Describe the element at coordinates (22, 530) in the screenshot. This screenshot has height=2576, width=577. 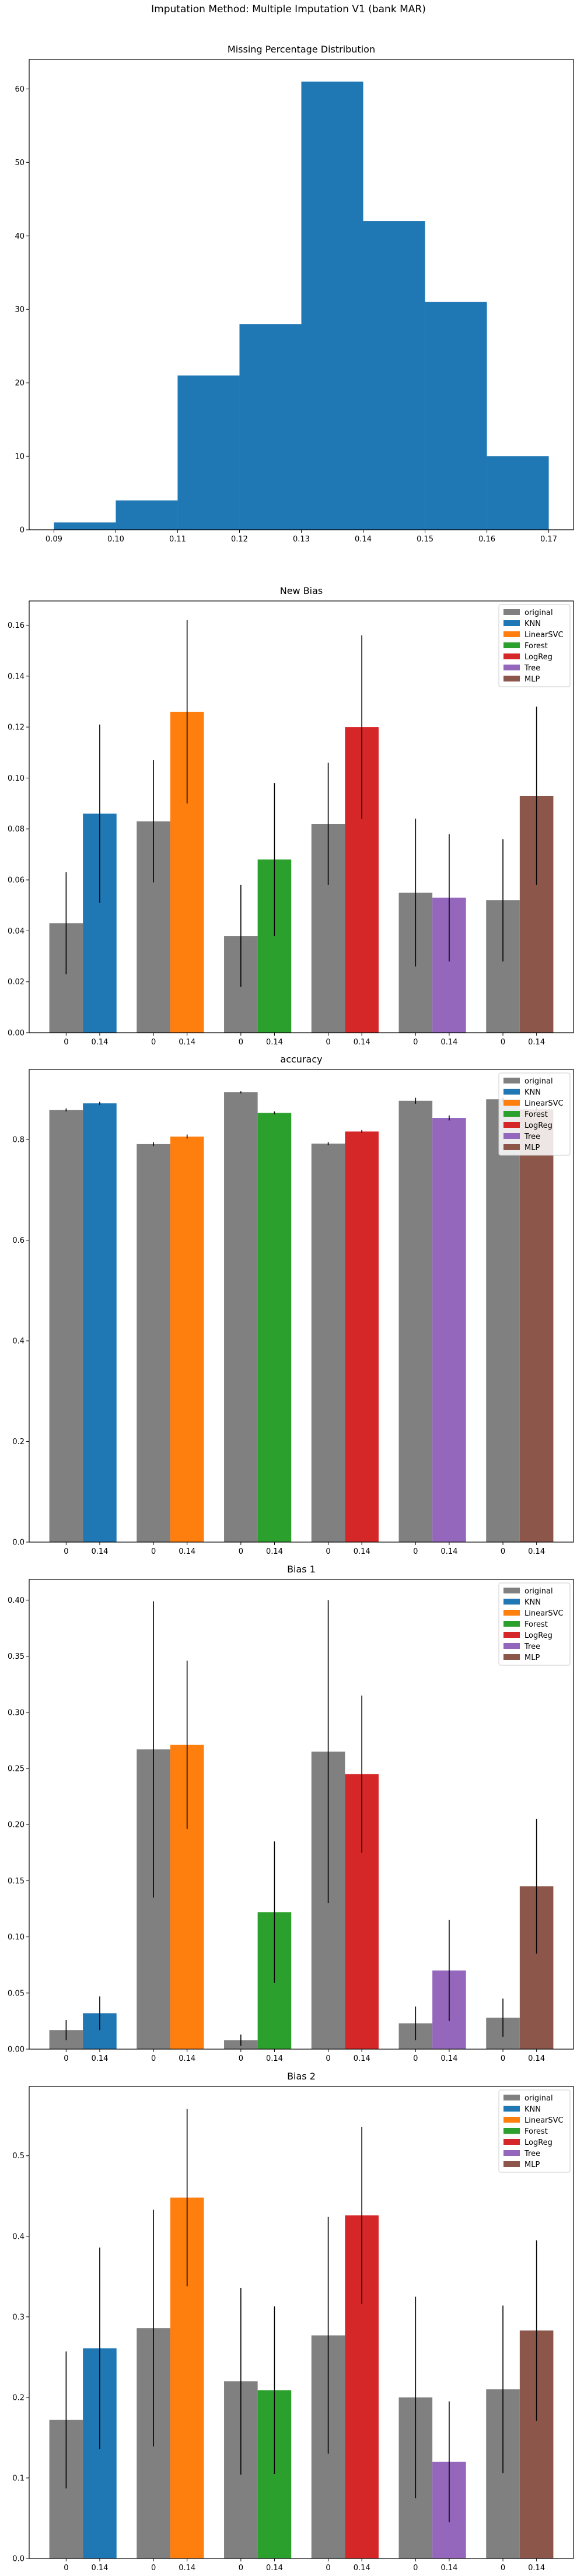
I see `y-tick-label: 0` at that location.